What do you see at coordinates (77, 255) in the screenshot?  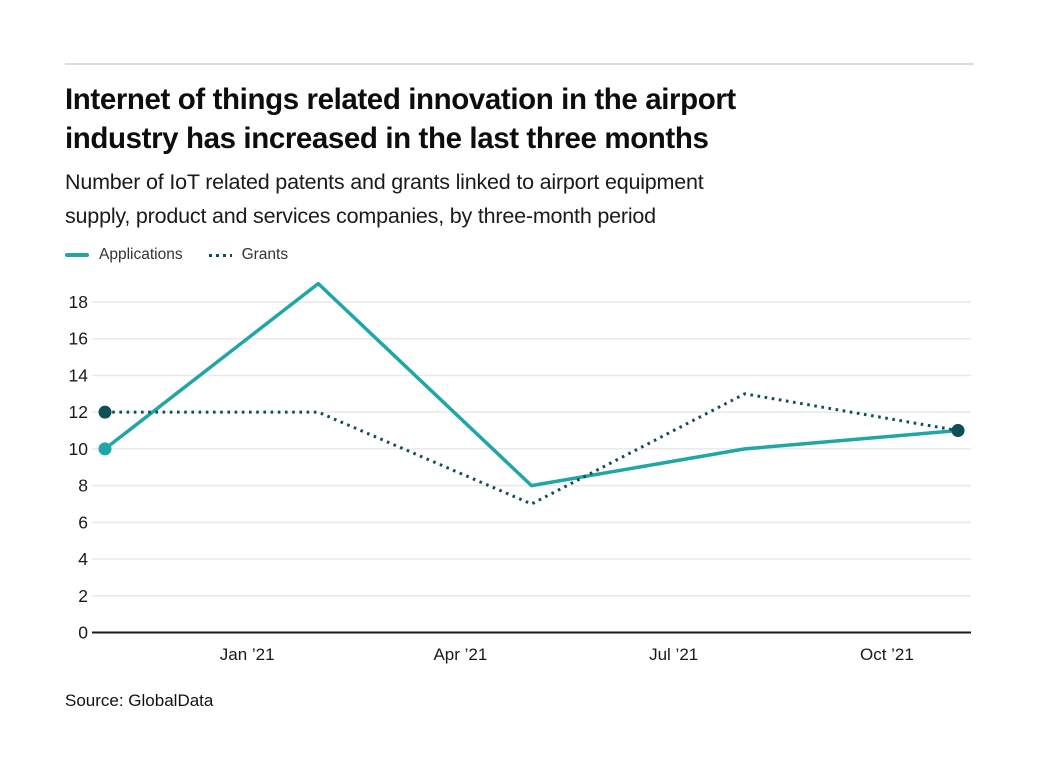 I see `applications-line-swatch-icon` at bounding box center [77, 255].